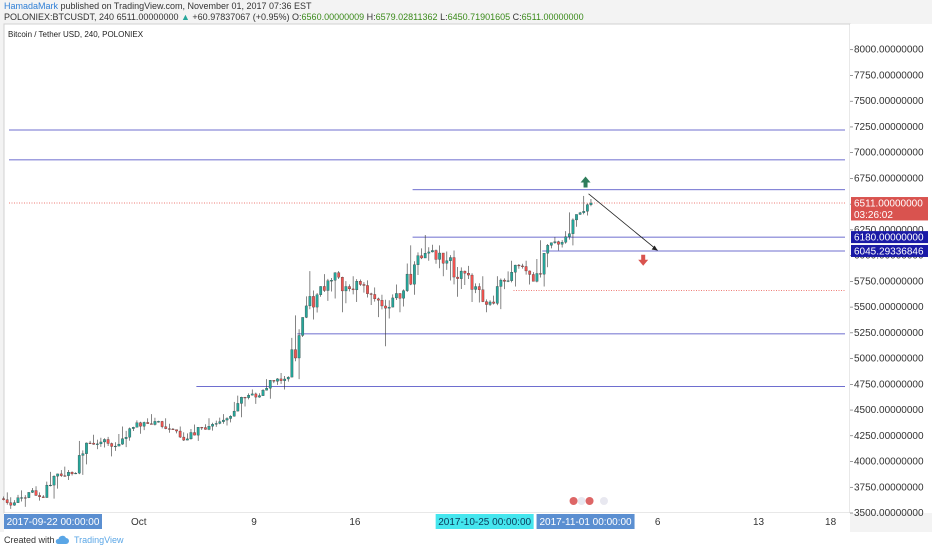  Describe the element at coordinates (444, 17) in the screenshot. I see `low-label: L:` at that location.